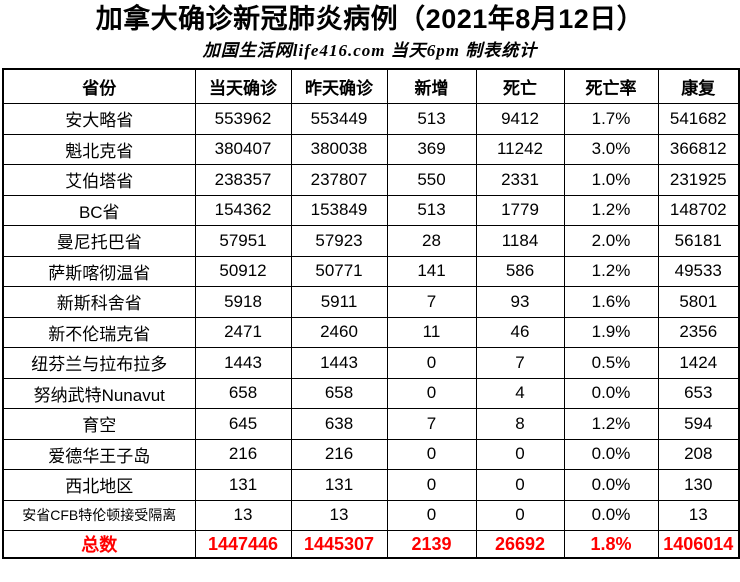  I want to click on value-cell: 50912, so click(243, 271).